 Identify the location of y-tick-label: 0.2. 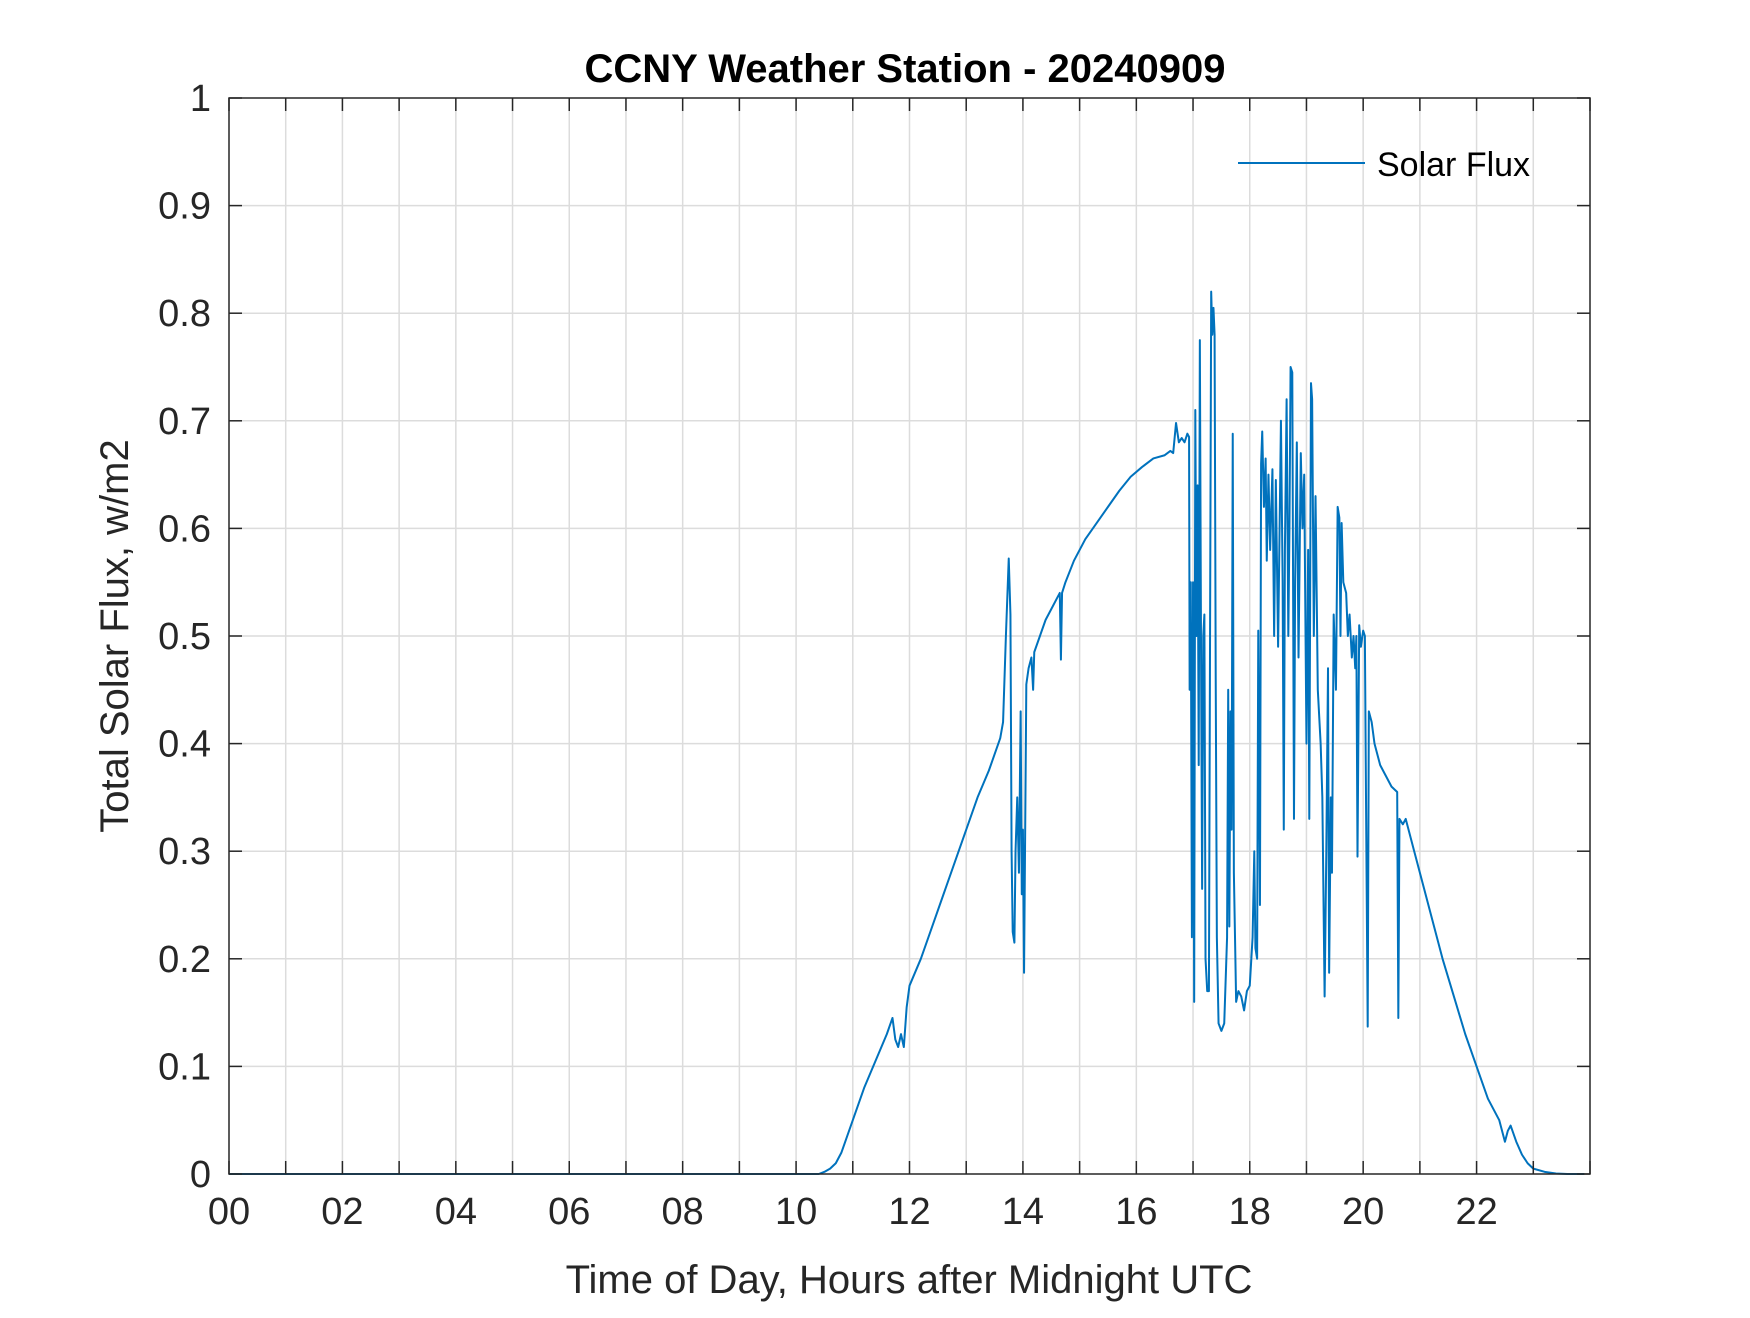
(184, 960).